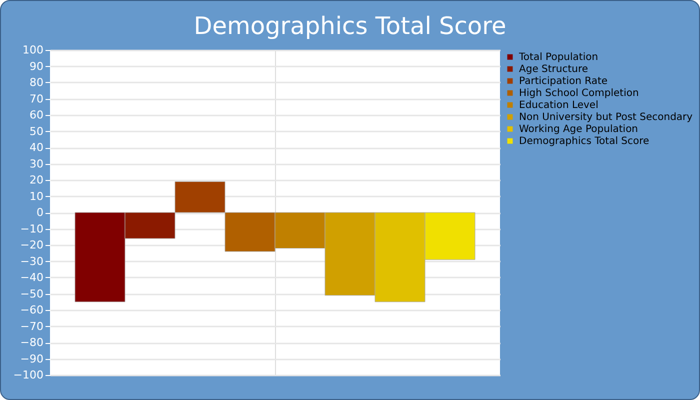  What do you see at coordinates (37, 131) in the screenshot?
I see `y-tick-label: 50` at bounding box center [37, 131].